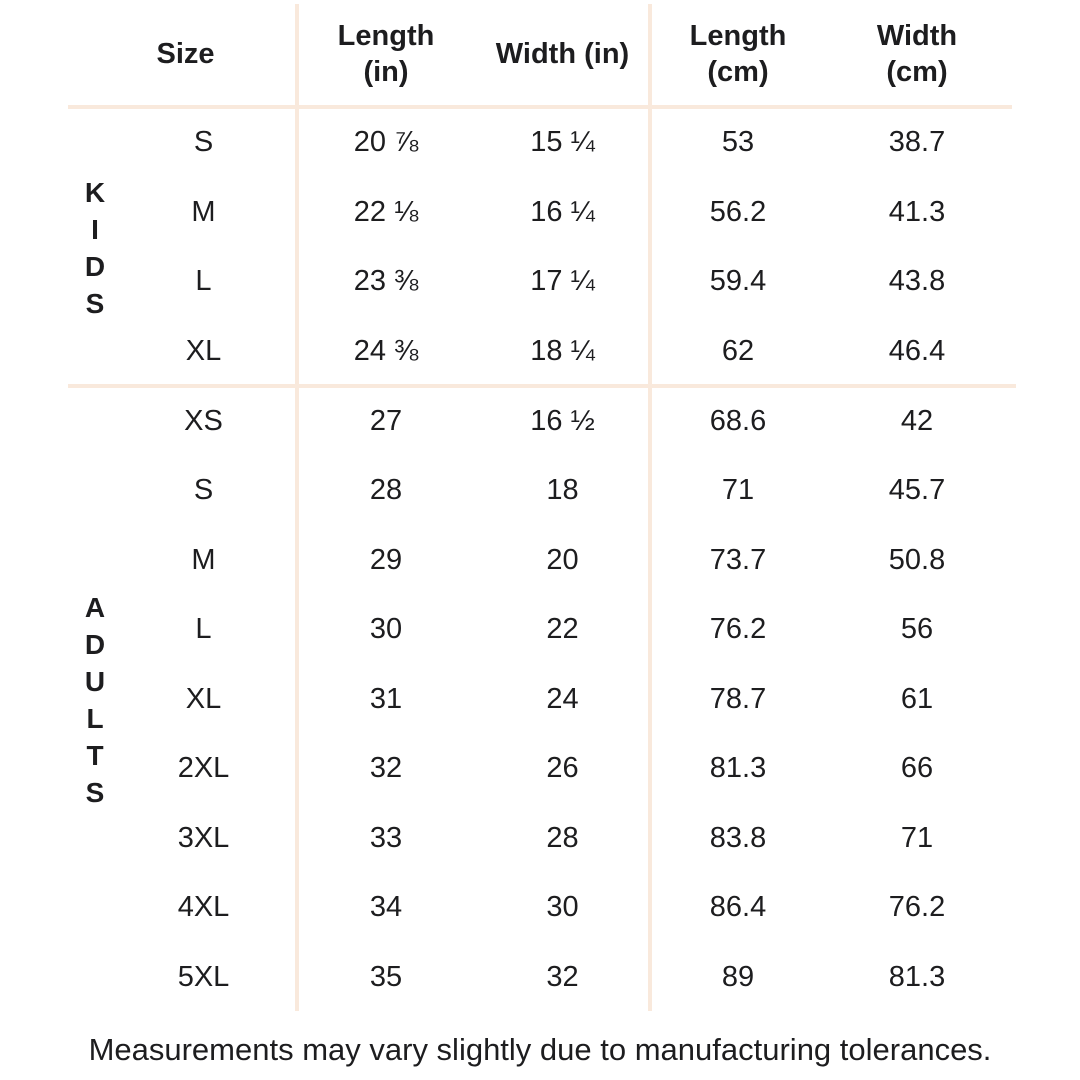 Image resolution: width=1080 pixels, height=1080 pixels. Describe the element at coordinates (203, 768) in the screenshot. I see `cell-size: 2XL` at that location.